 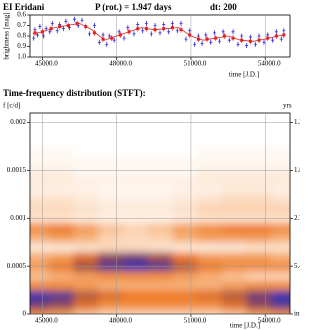 I want to click on y2-tick-label: 2.74, so click(x=297, y=218).